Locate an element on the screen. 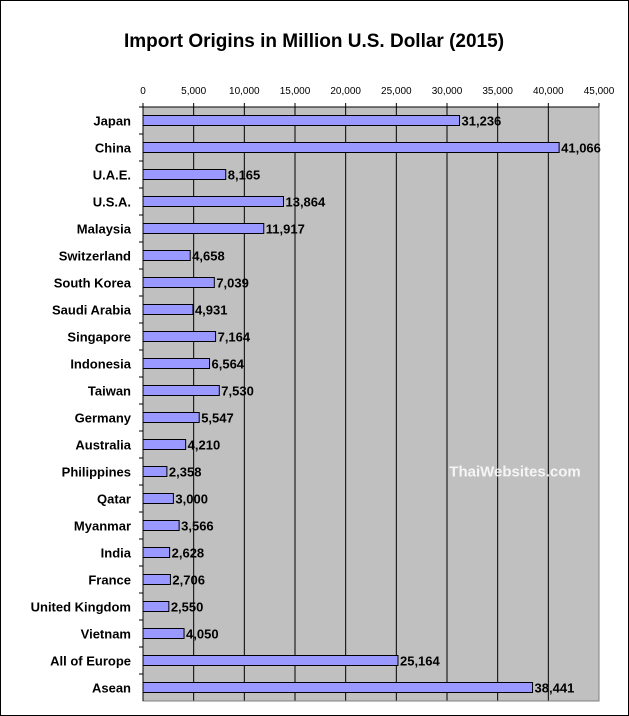 The image size is (629, 716). value-label: 38,441 is located at coordinates (555, 688).